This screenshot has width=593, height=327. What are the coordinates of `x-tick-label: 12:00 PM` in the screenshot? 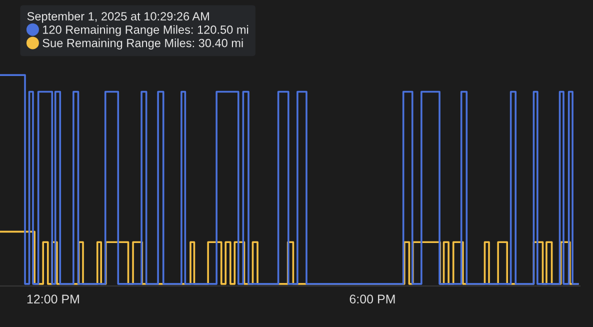 It's located at (53, 299).